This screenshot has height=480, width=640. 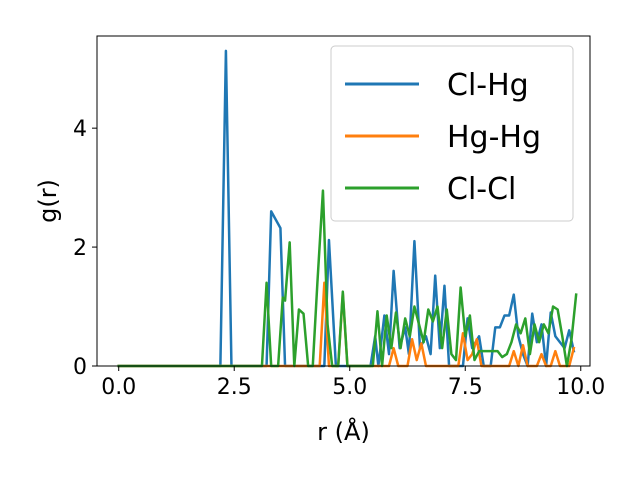 I want to click on legend-label-hg-hg: Hg-Hg, so click(x=494, y=137).